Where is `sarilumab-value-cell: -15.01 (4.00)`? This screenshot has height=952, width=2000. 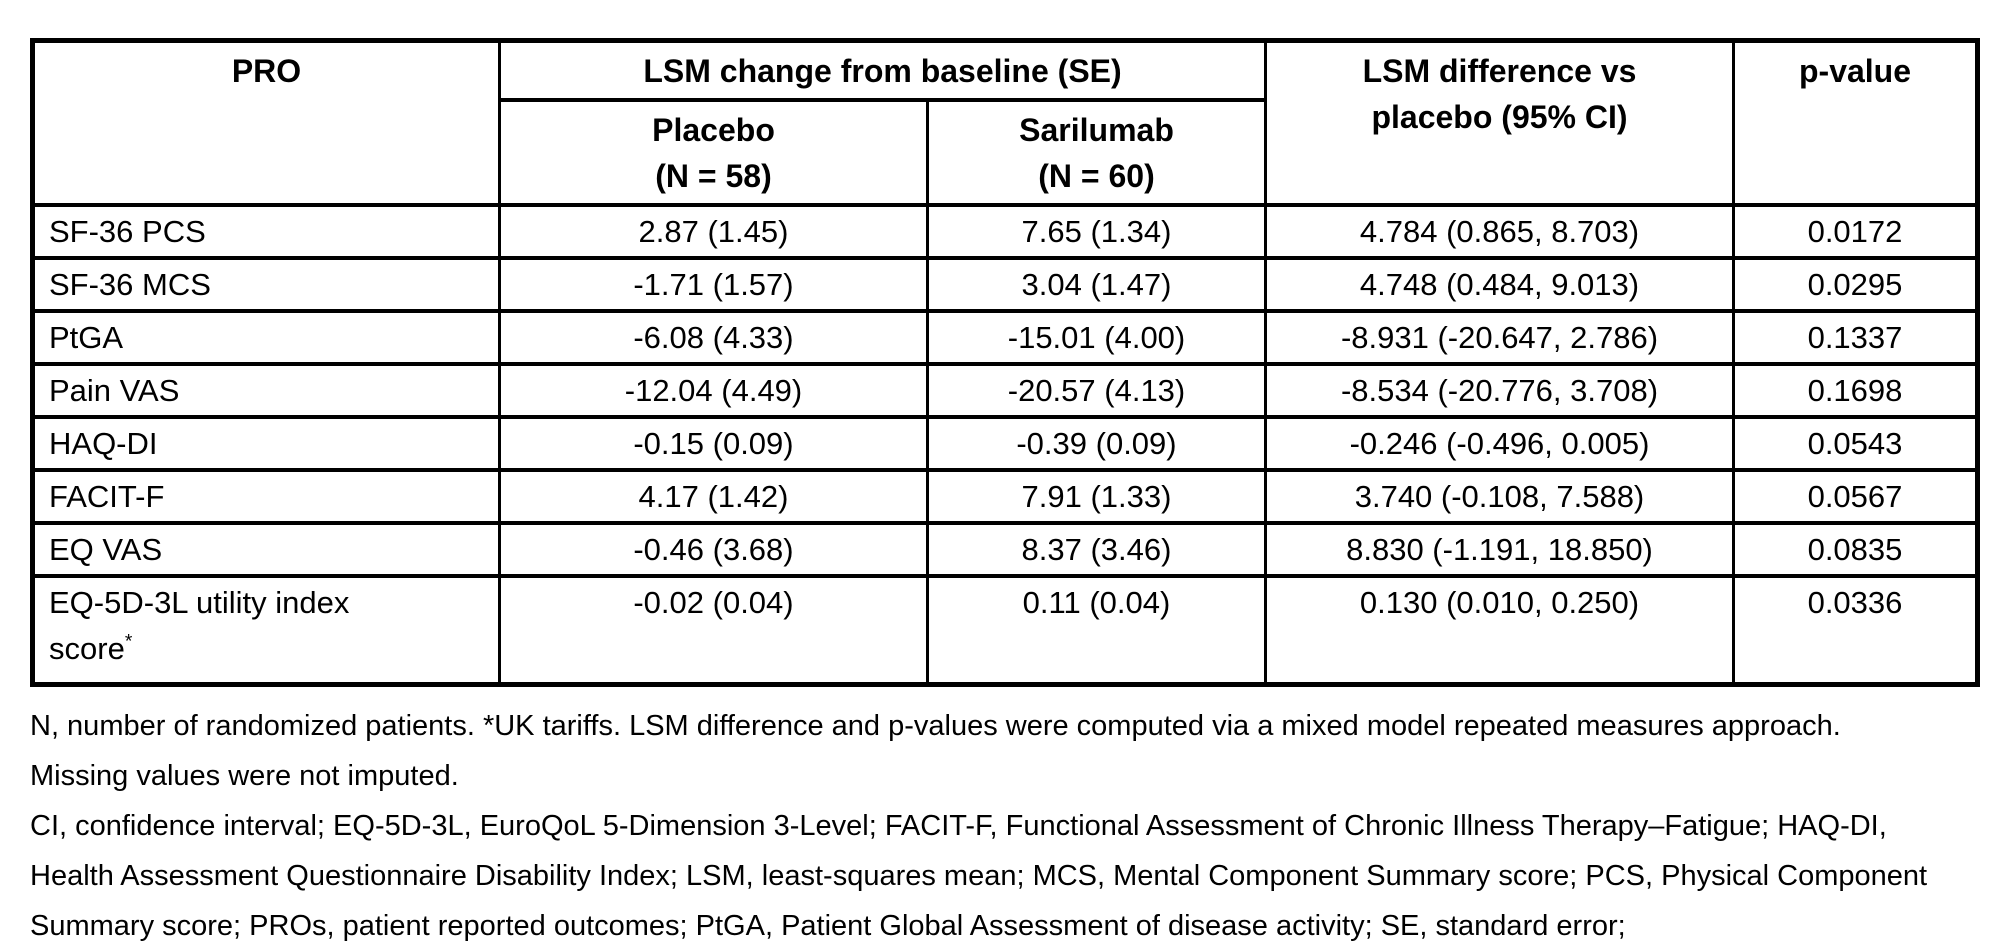
sarilumab-value-cell: -15.01 (4.00) is located at coordinates (1096, 337).